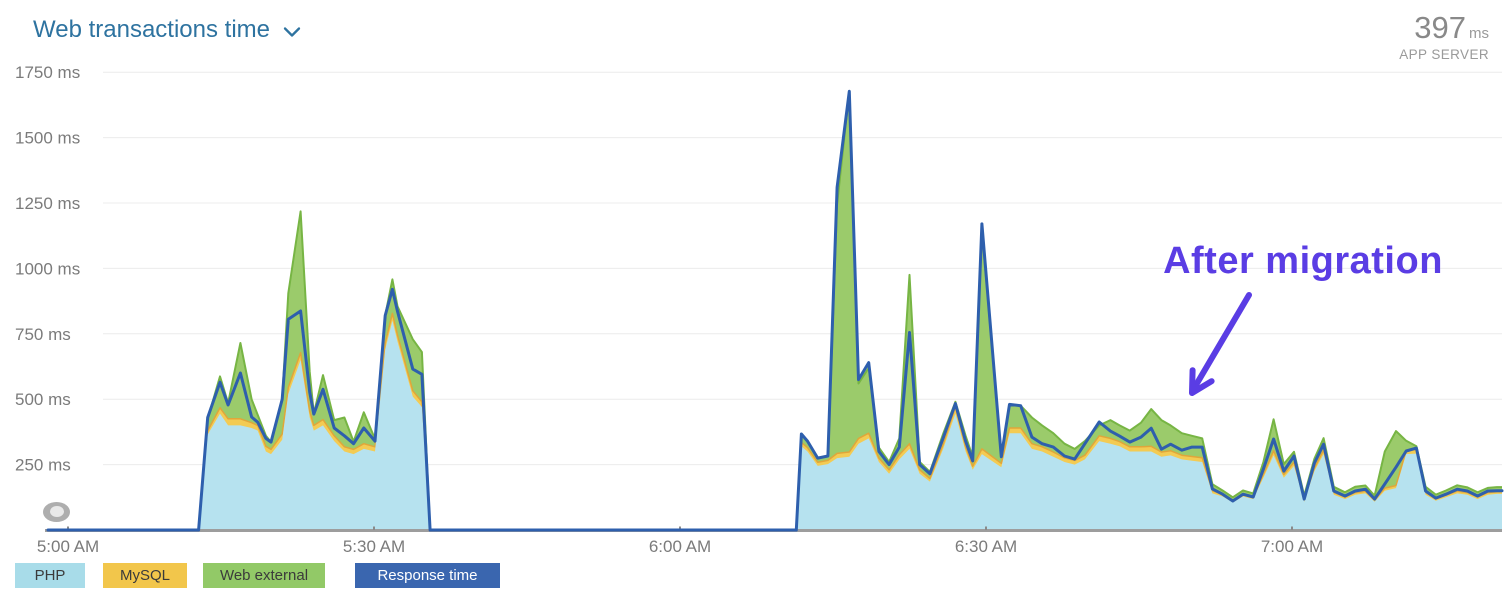 Image resolution: width=1511 pixels, height=608 pixels. I want to click on current-value: 397, so click(1440, 27).